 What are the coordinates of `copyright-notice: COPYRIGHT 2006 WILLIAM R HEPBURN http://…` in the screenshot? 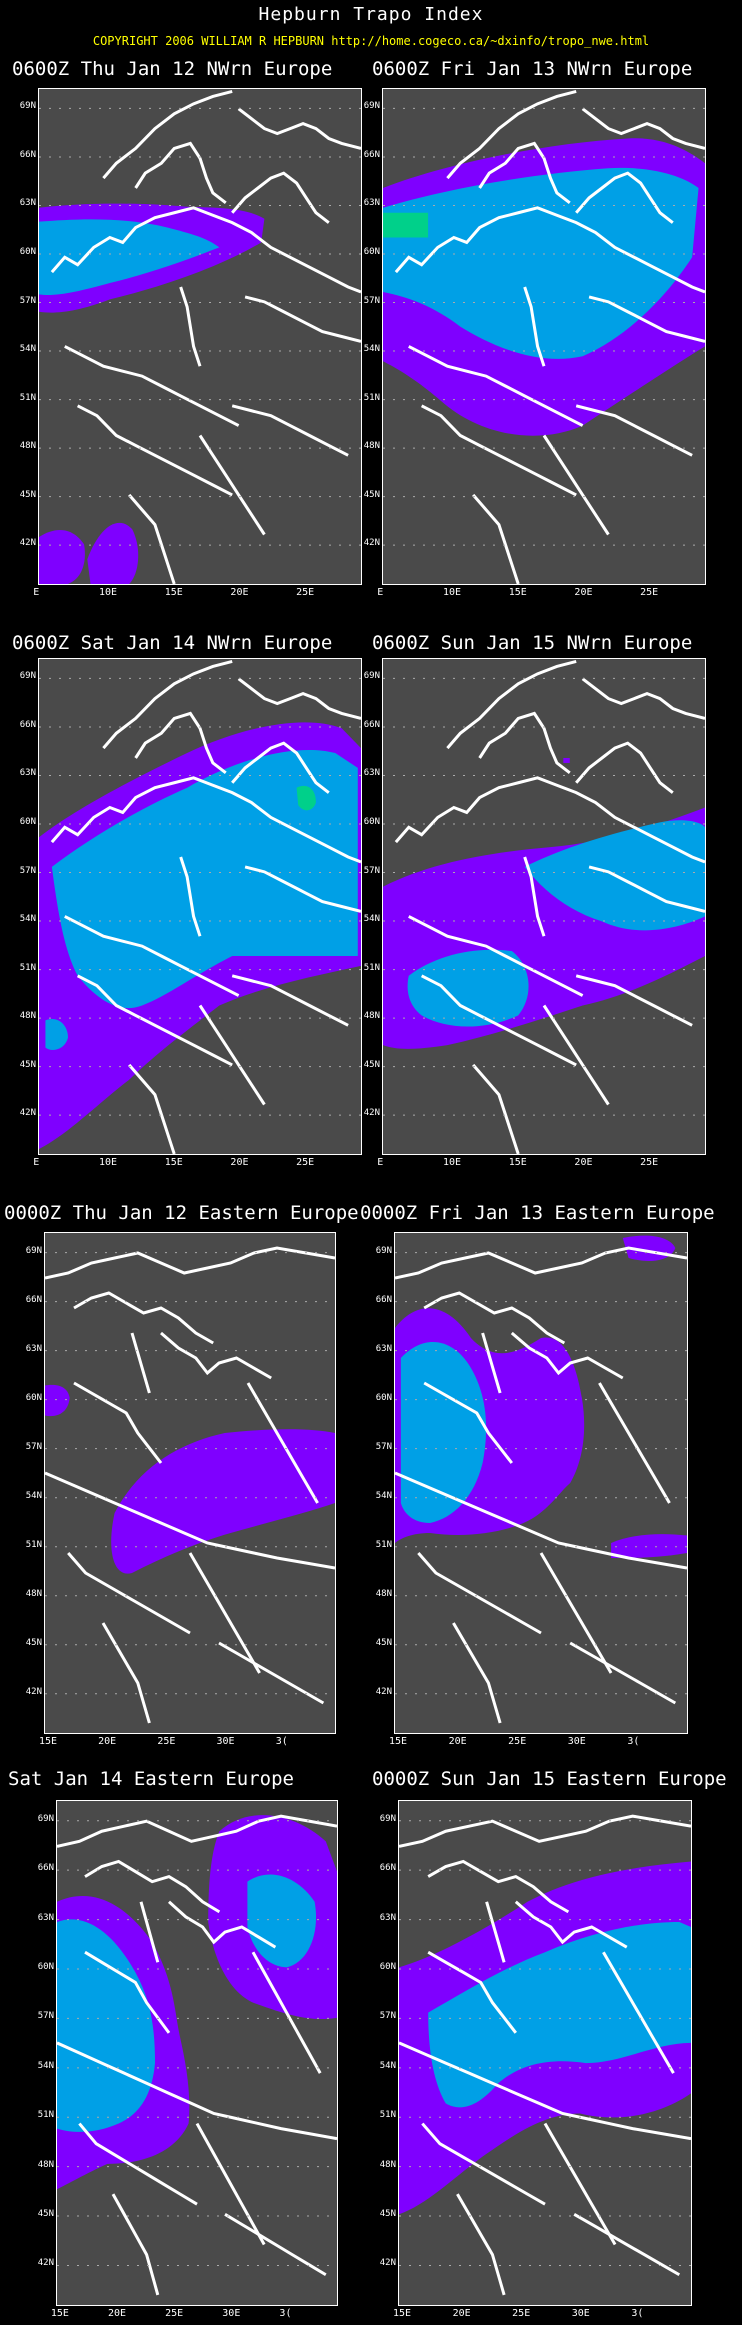 It's located at (371, 41).